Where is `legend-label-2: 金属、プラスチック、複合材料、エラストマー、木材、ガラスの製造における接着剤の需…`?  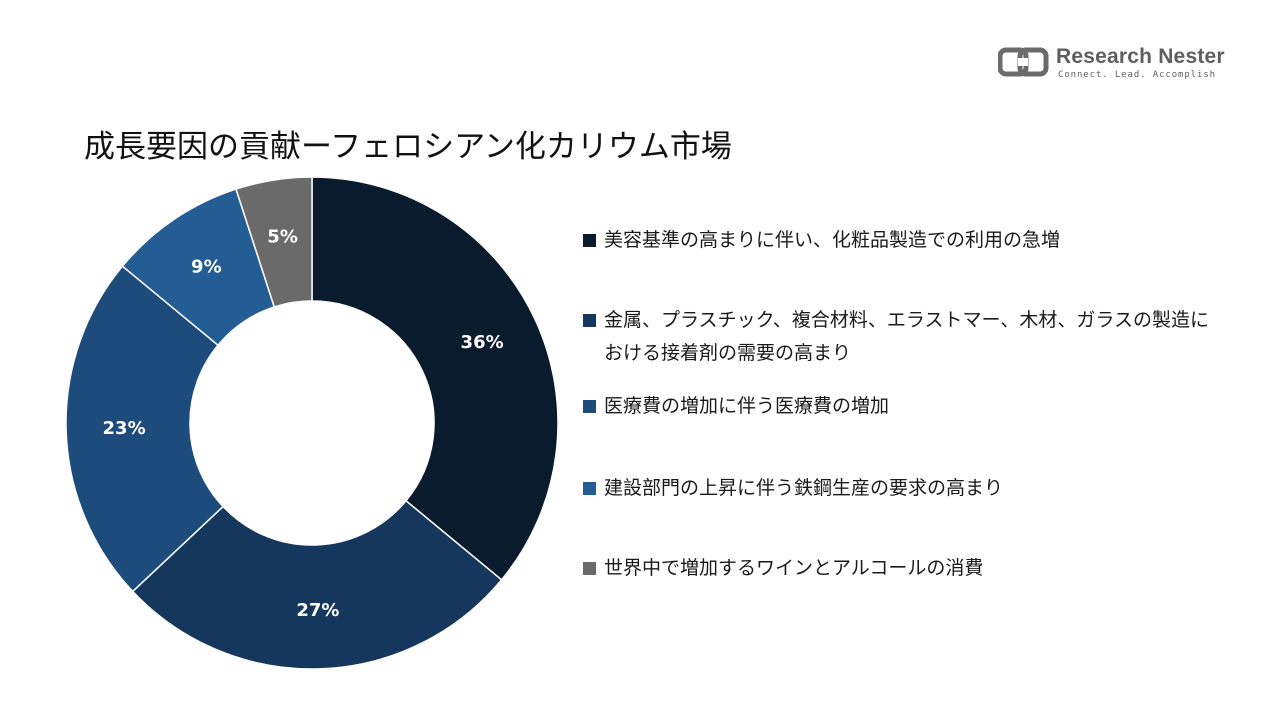 legend-label-2: 金属、プラスチック、複合材料、エラストマー、木材、ガラスの製造における接着剤の需… is located at coordinates (906, 336).